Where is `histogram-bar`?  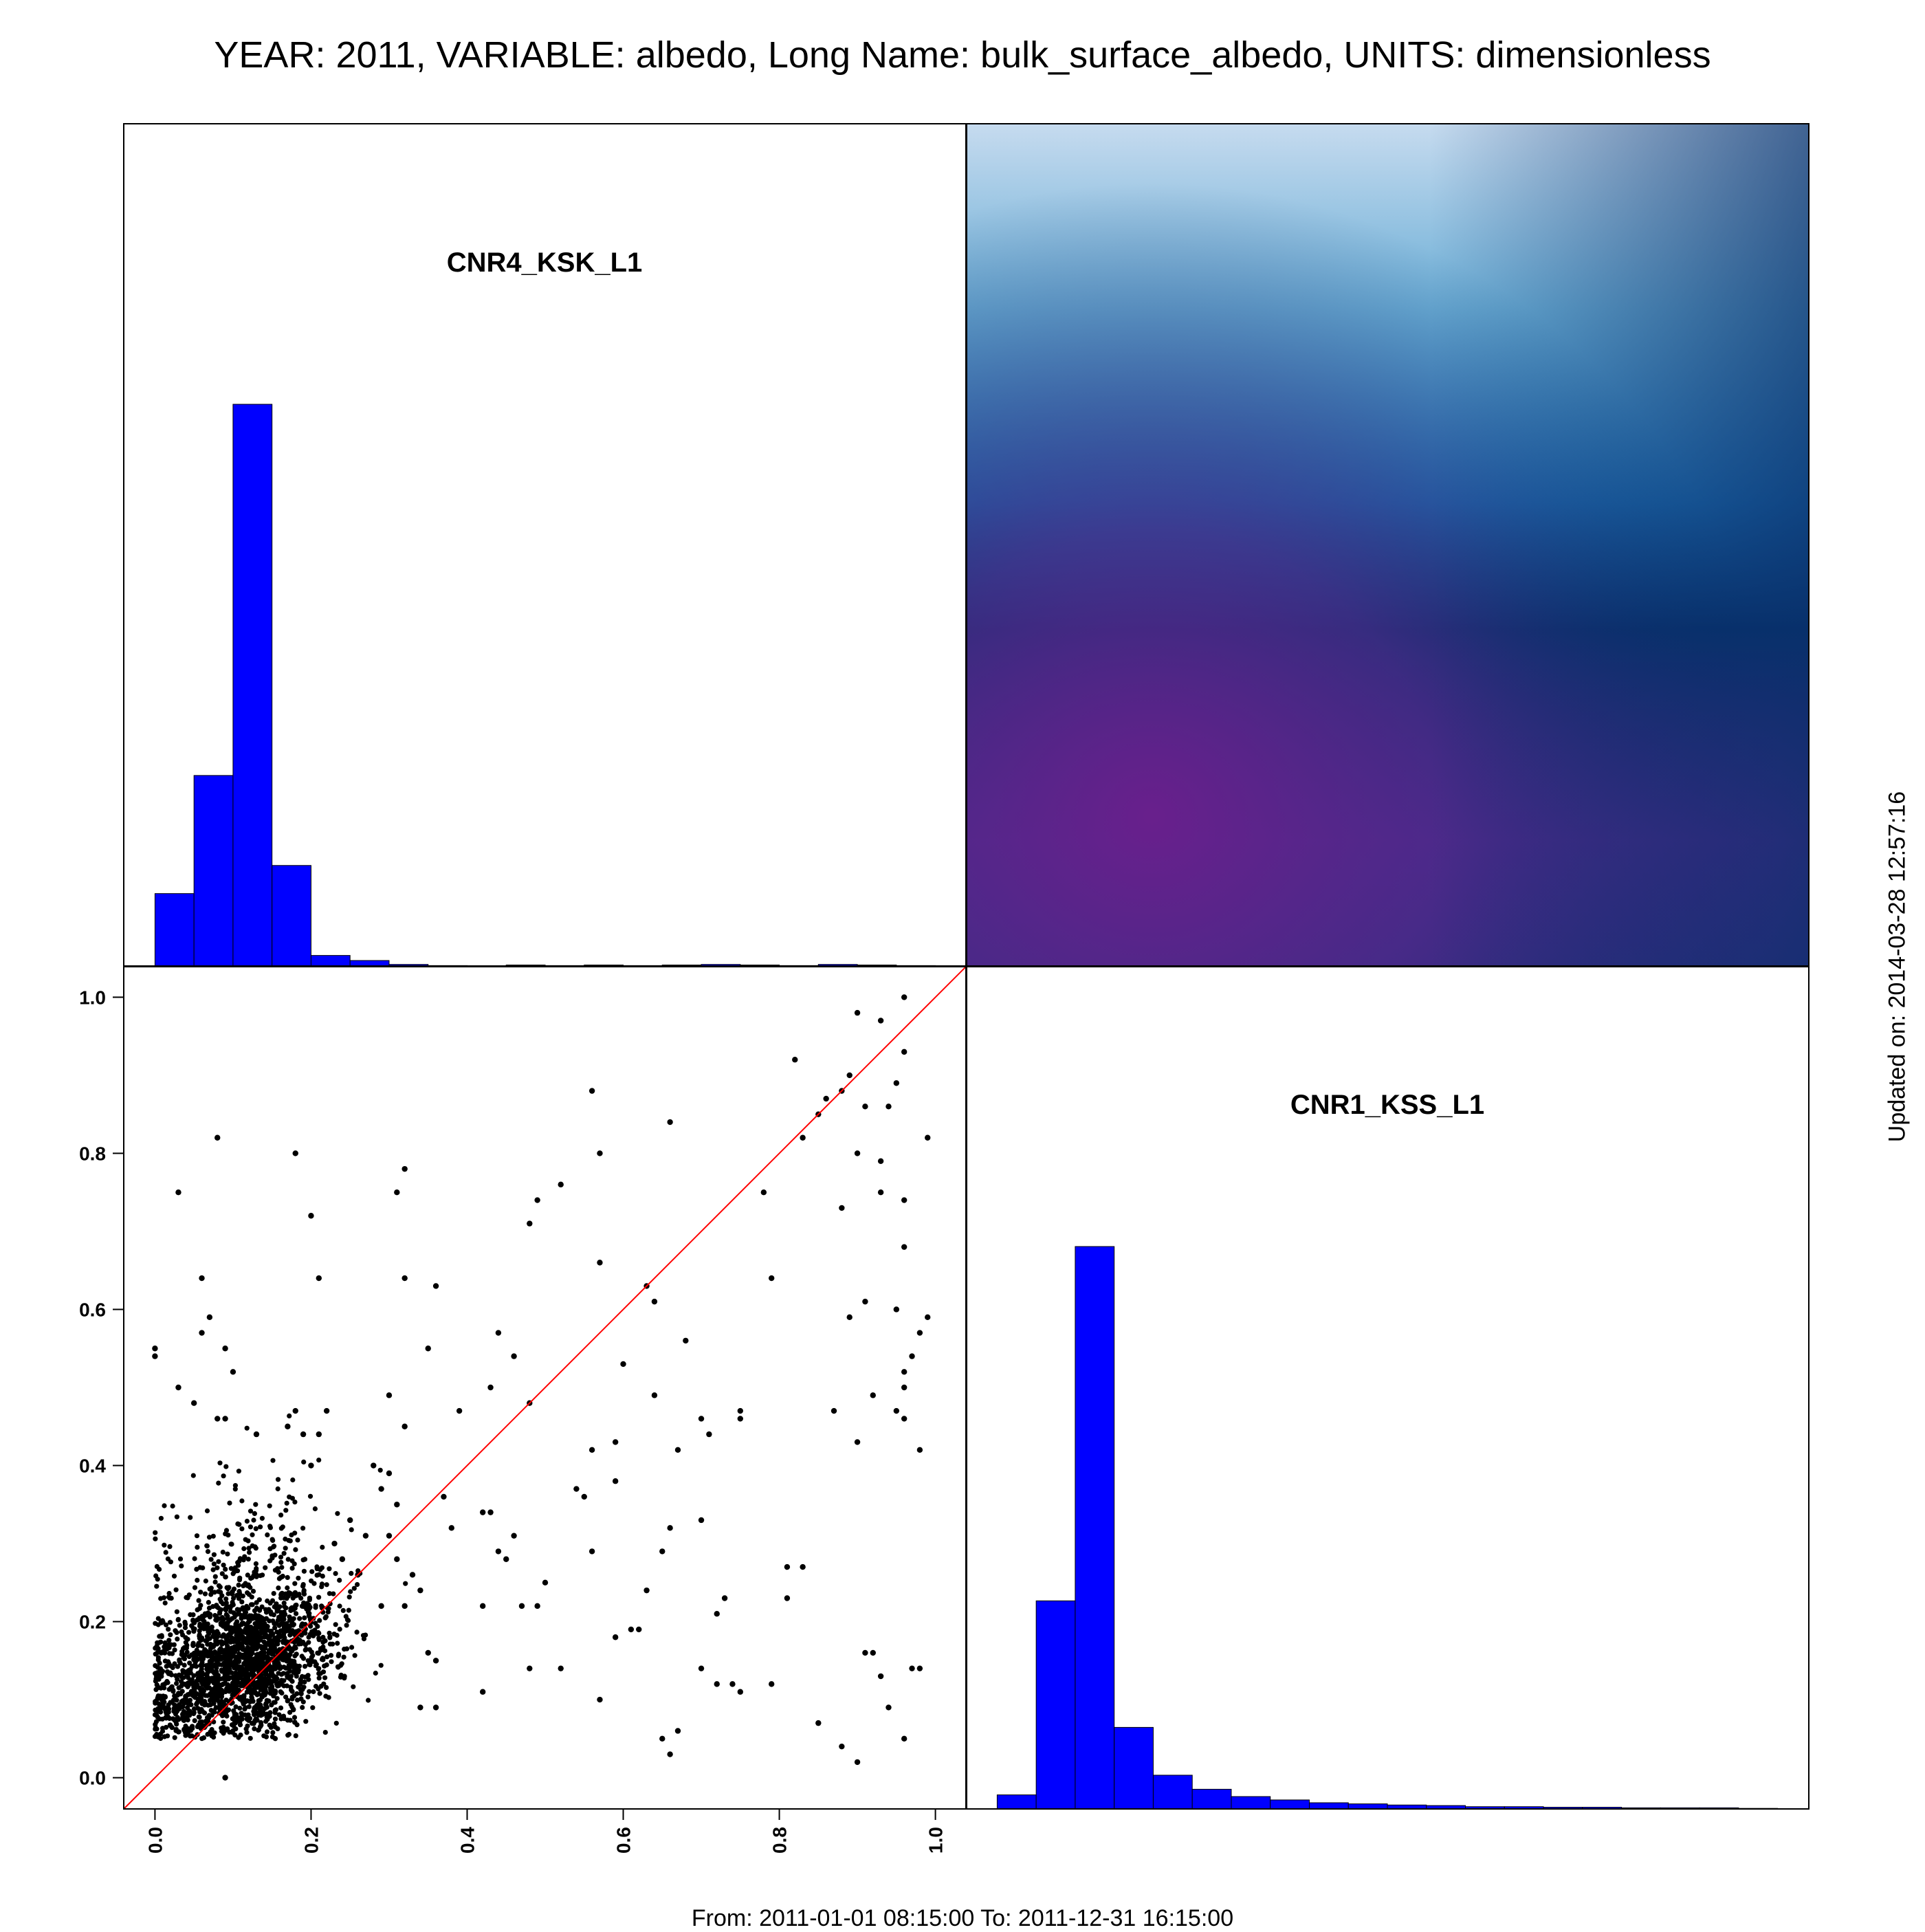 histogram-bar is located at coordinates (1055, 1705).